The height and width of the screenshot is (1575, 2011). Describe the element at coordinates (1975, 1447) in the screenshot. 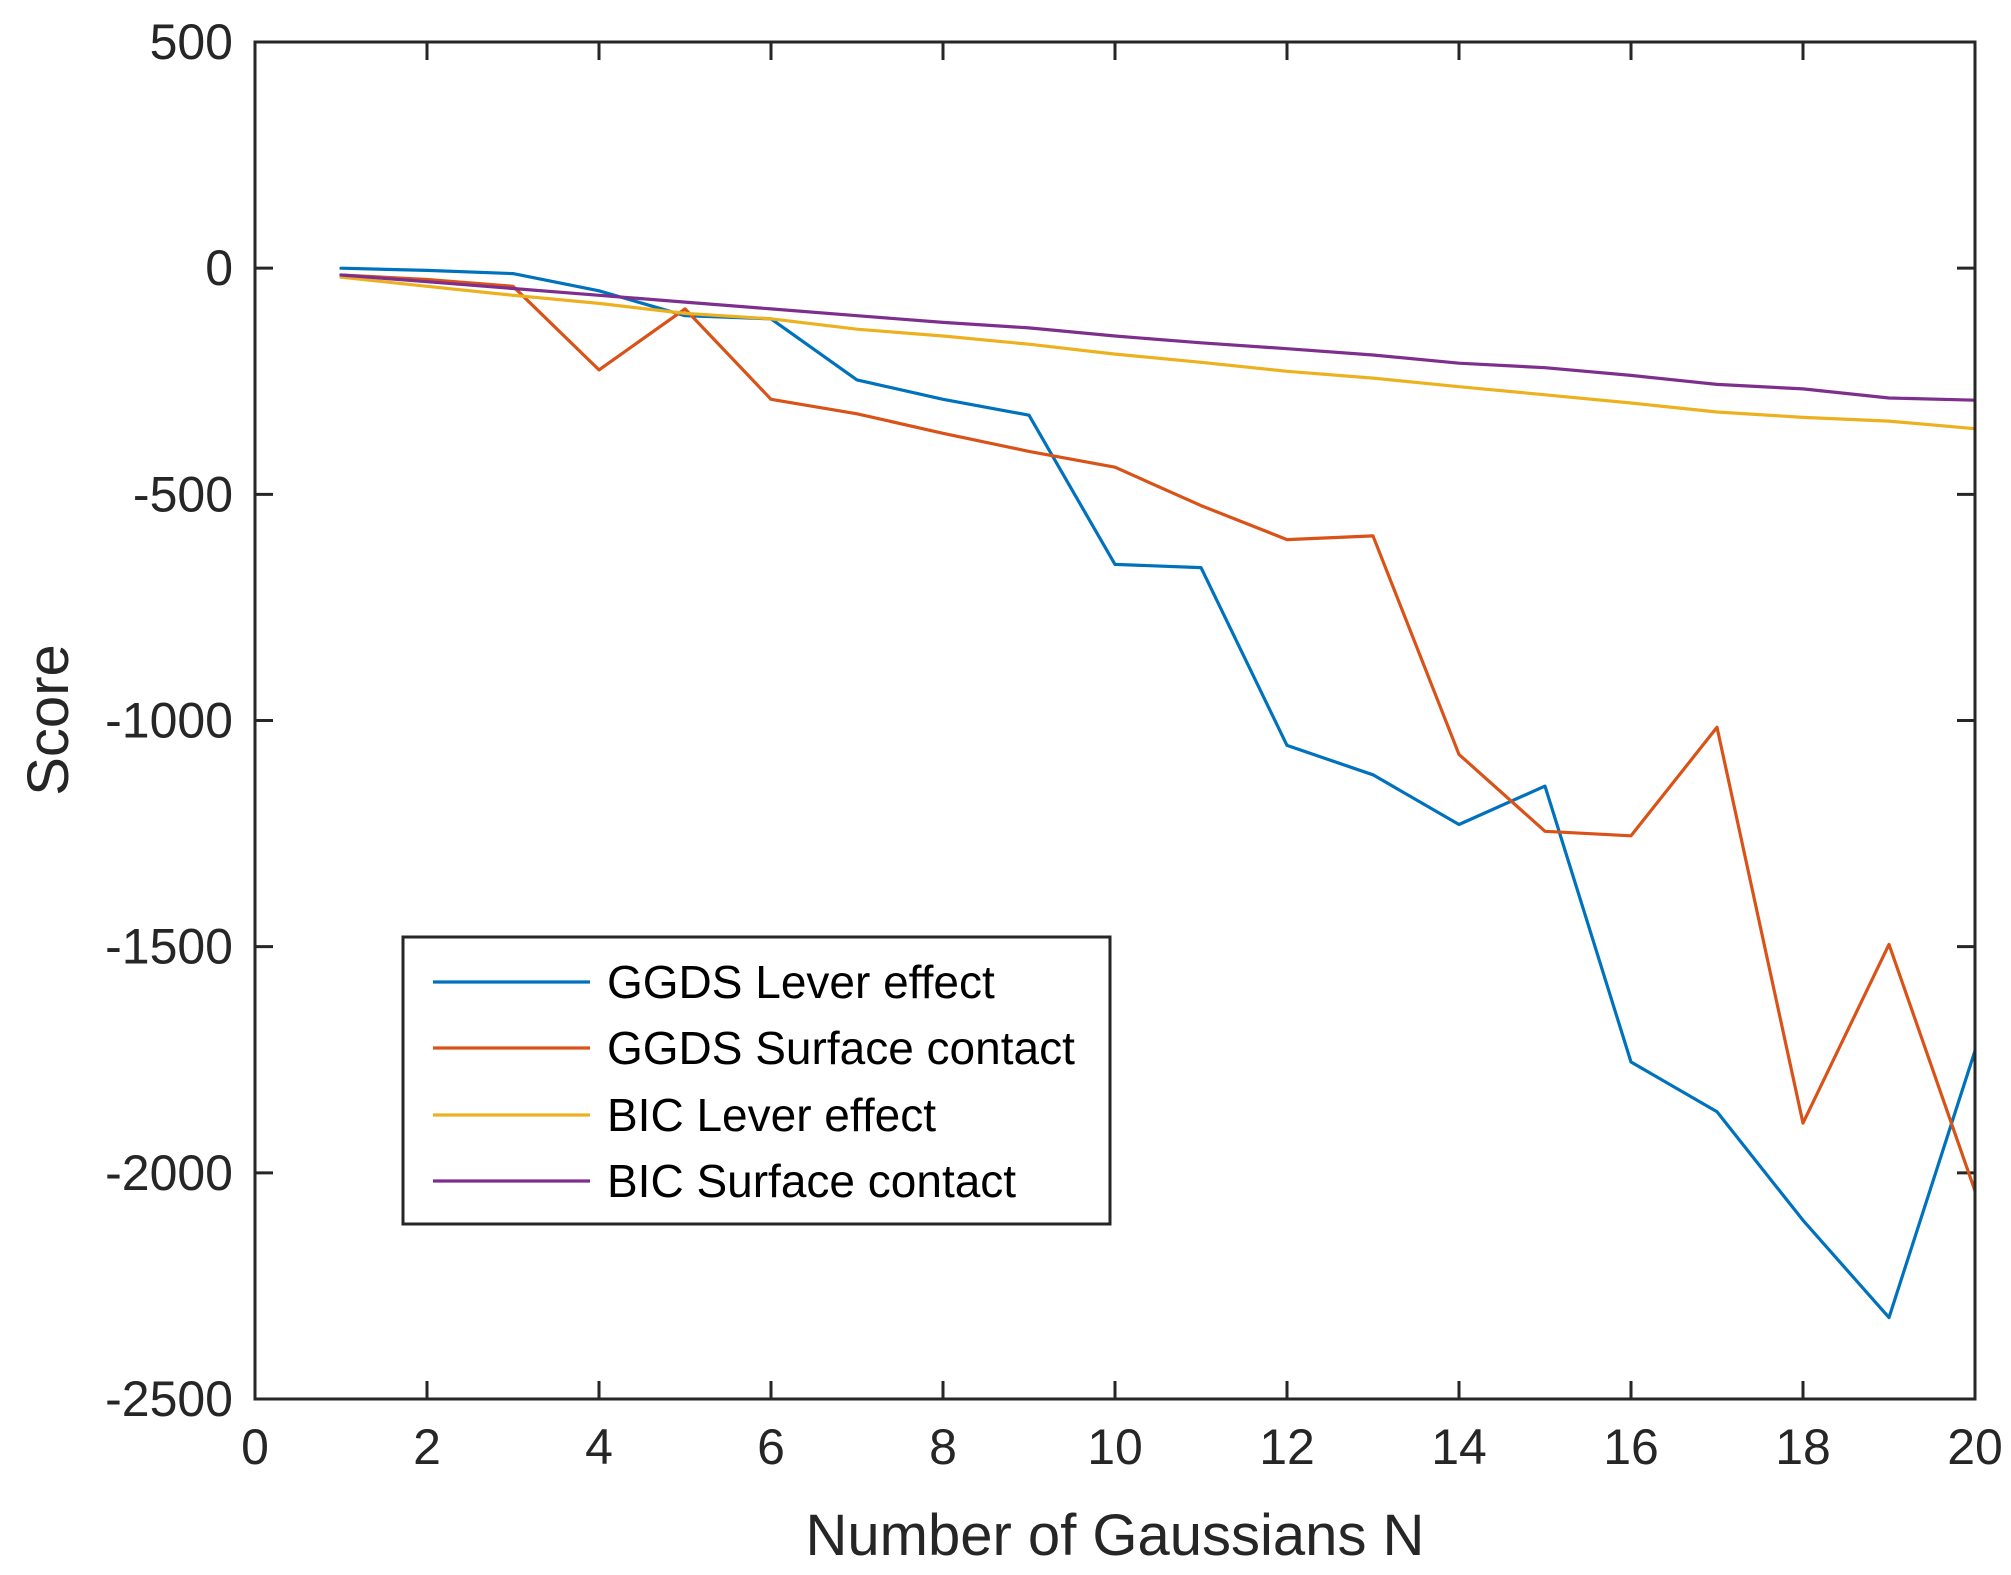

I see `x-tick-label: 20` at that location.